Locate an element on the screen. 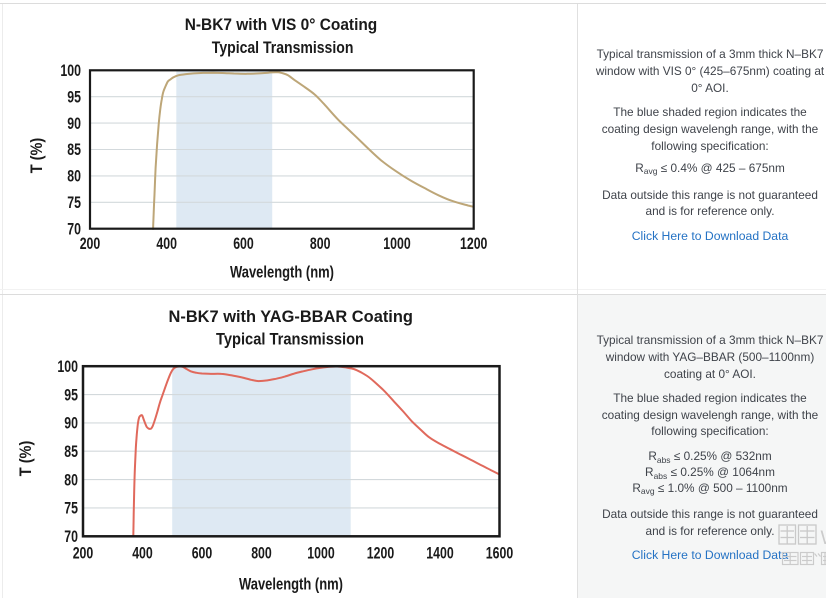  svg-text: N-BK7 with YAG-BBAR Coating is located at coordinates (291, 316).